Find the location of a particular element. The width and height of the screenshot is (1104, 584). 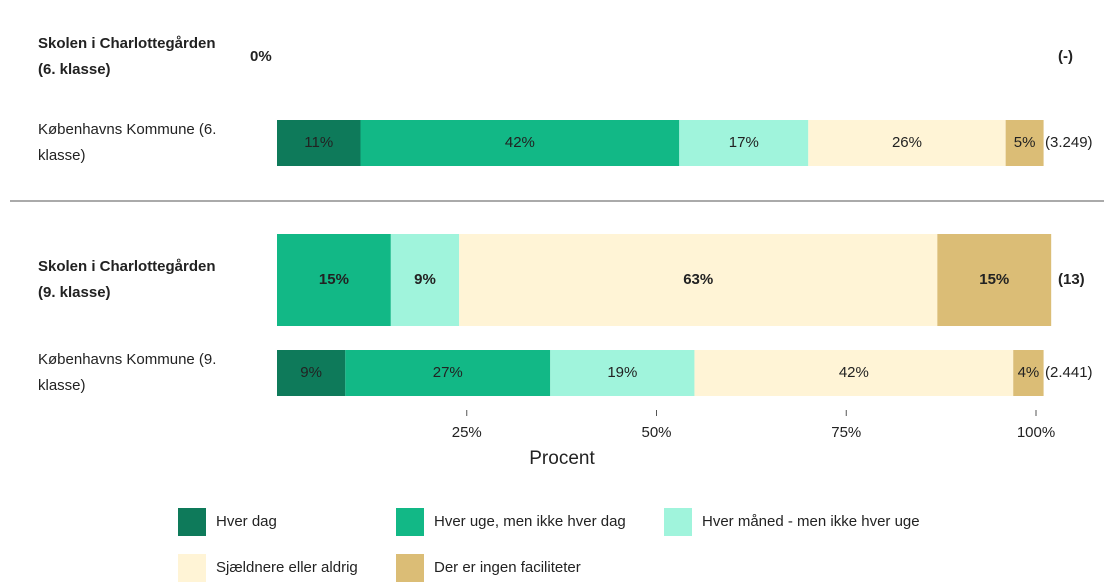

data-label: 5% is located at coordinates (1025, 142).